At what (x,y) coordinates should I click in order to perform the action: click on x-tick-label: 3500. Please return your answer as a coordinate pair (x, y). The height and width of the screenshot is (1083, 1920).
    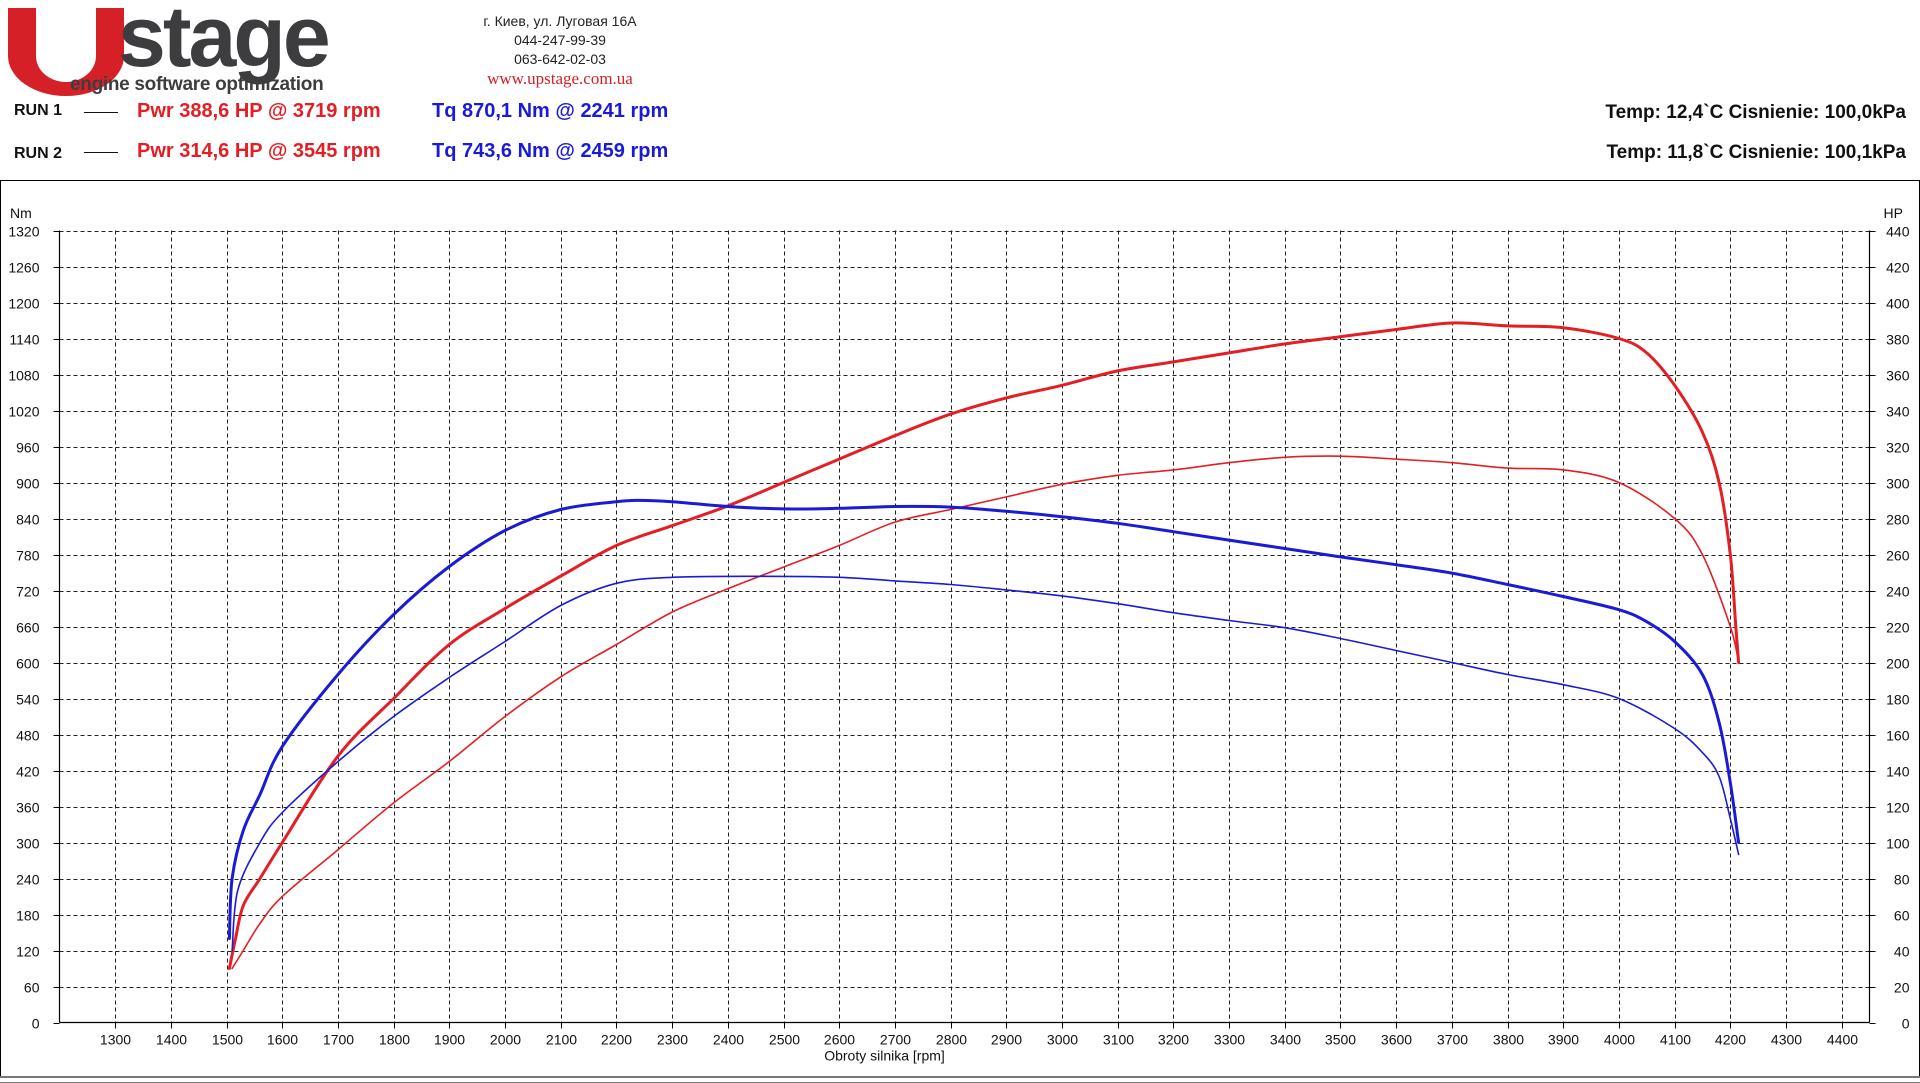
    Looking at the image, I should click on (1340, 1040).